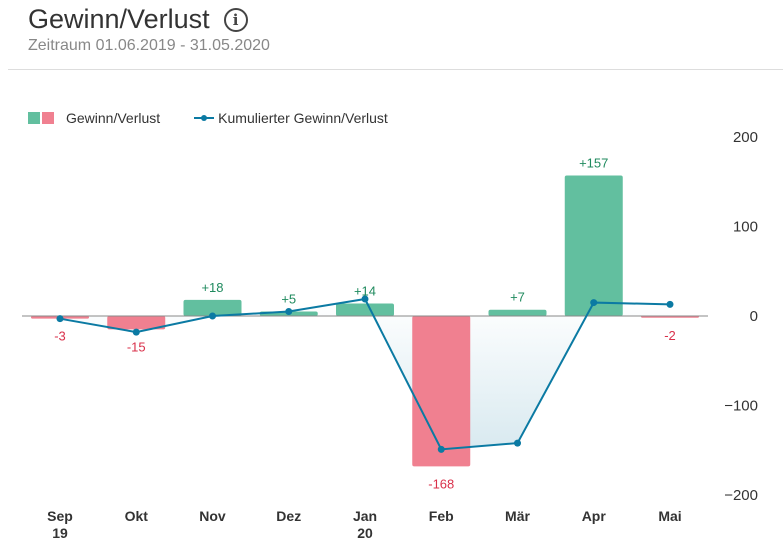  I want to click on legend-swatch-negative, so click(48, 118).